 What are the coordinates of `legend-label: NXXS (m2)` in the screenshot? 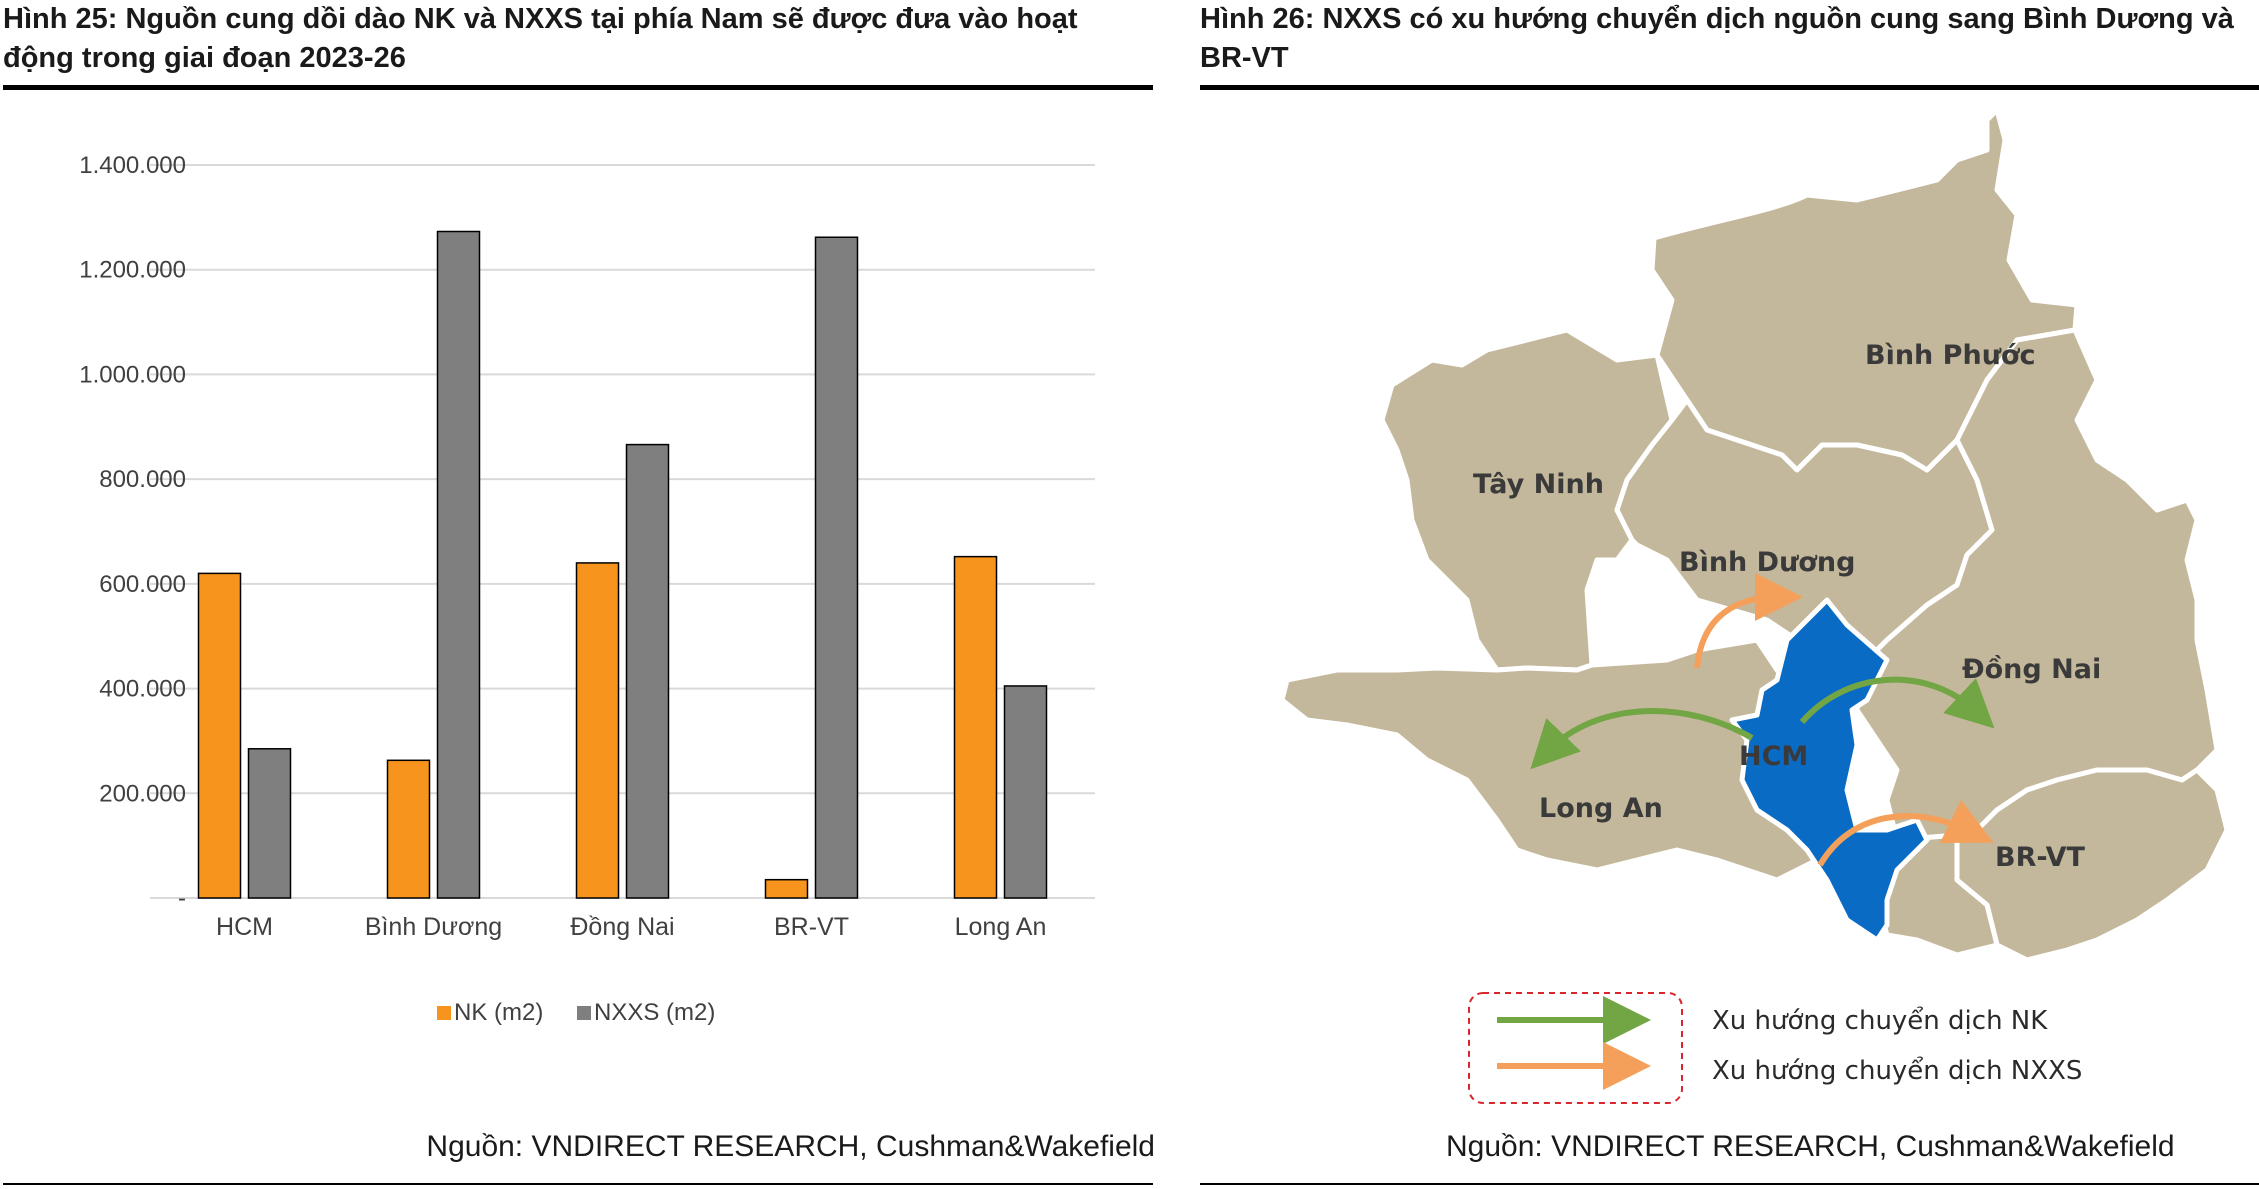 It's located at (654, 1012).